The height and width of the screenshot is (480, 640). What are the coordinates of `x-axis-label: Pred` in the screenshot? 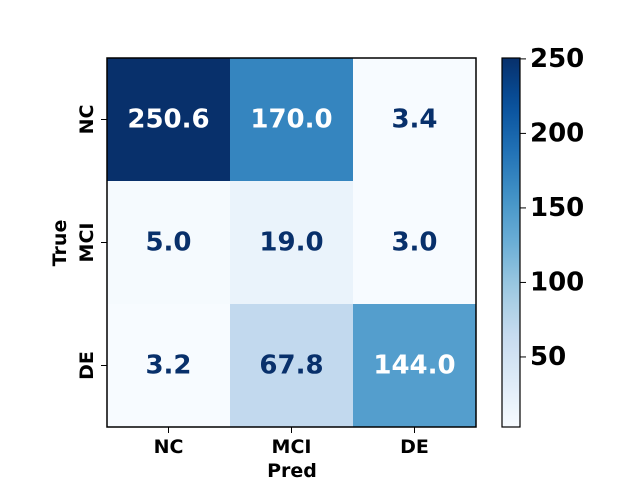 It's located at (292, 470).